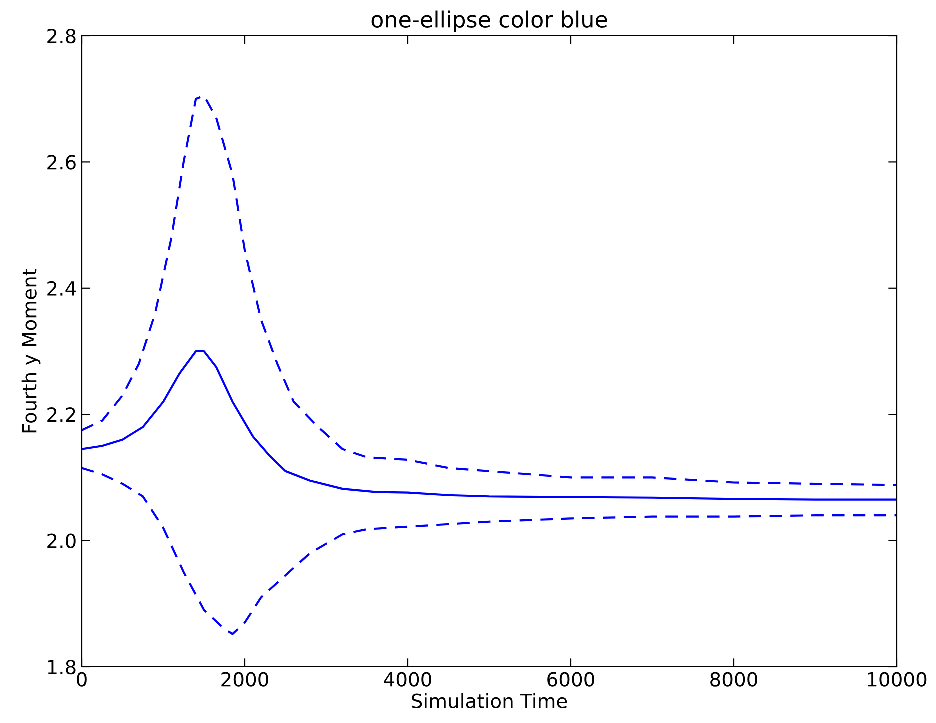 This screenshot has width=936, height=723. What do you see at coordinates (62, 541) in the screenshot?
I see `y-tick-label: 2.0` at bounding box center [62, 541].